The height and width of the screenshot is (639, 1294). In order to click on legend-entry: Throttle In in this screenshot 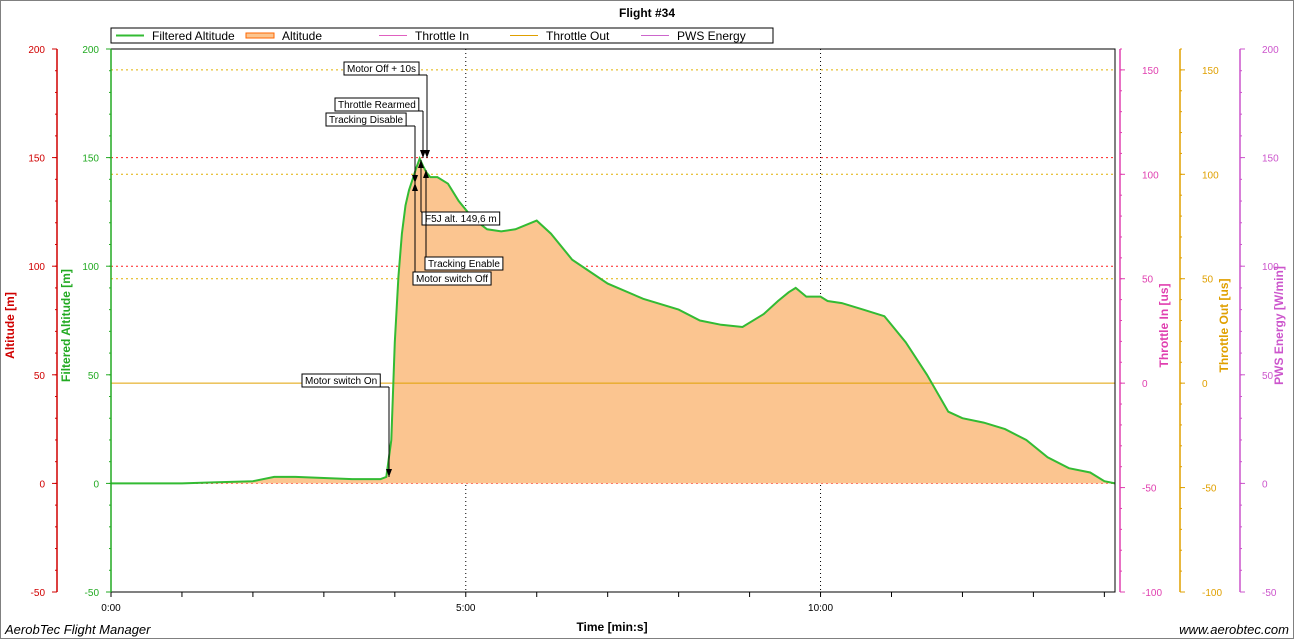, I will do `click(424, 36)`.